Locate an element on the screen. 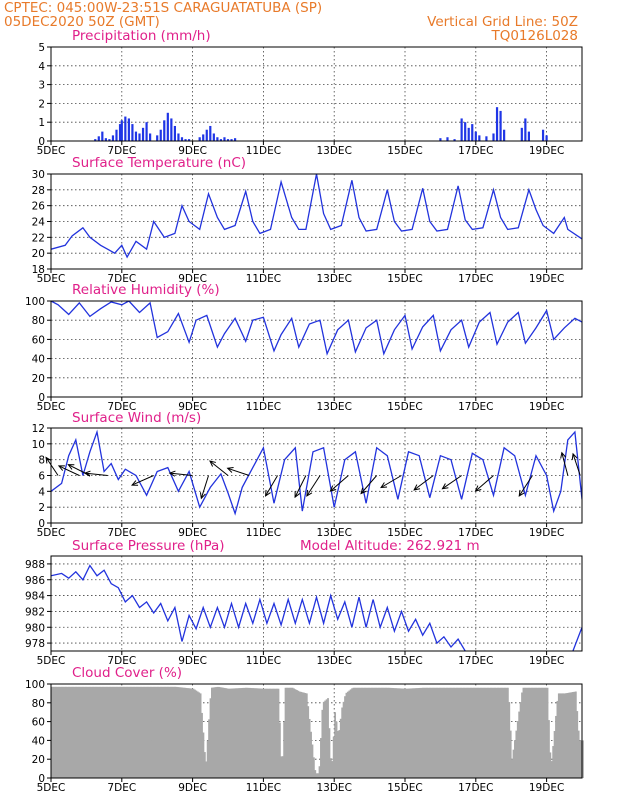  panel-frame-pressure is located at coordinates (316, 603).